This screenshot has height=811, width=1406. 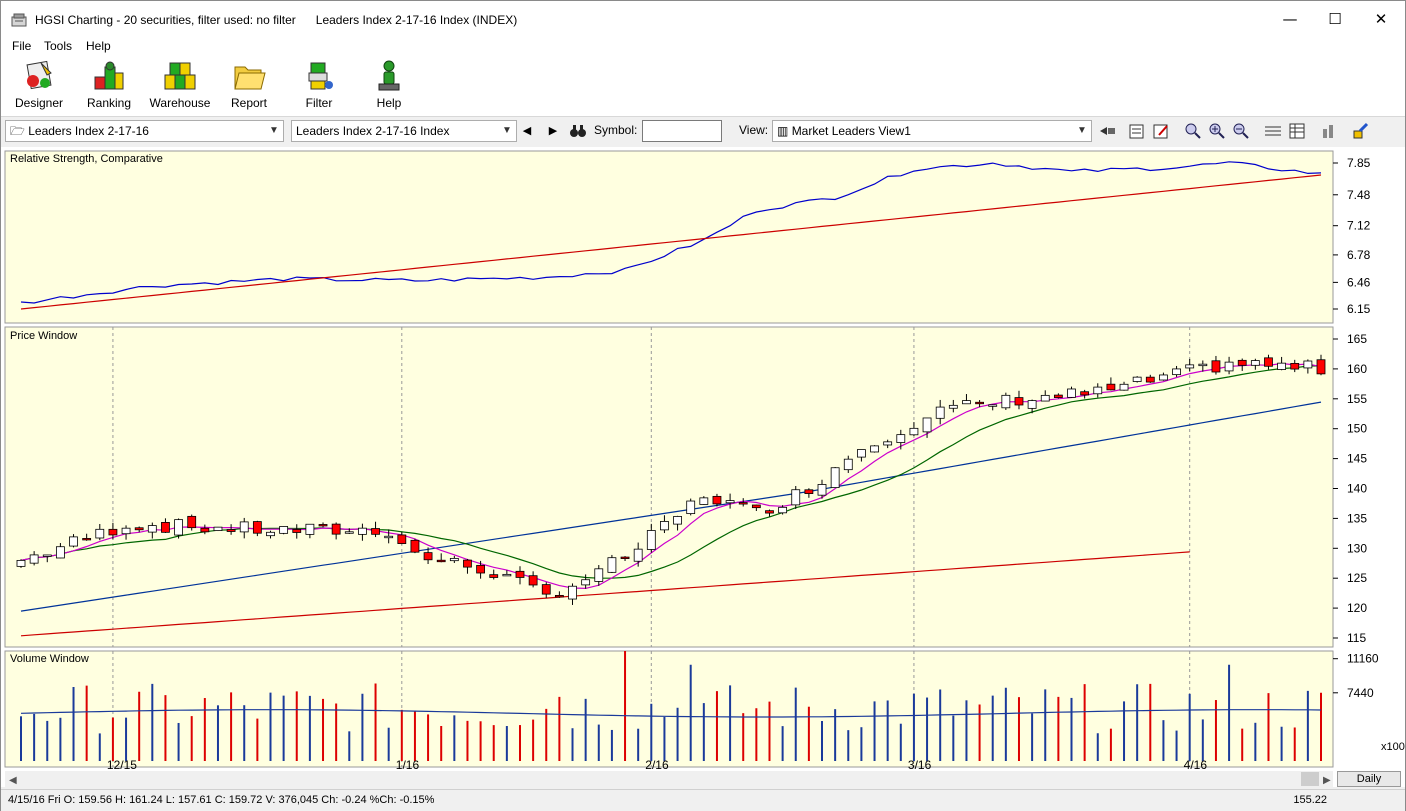 I want to click on zoom-icon, so click(x=1193, y=131).